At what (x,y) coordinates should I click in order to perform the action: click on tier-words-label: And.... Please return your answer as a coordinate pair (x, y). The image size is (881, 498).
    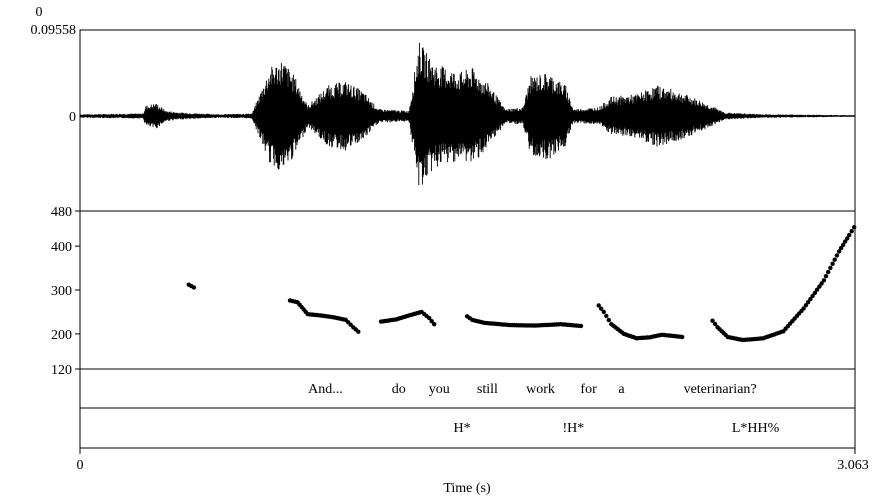
    Looking at the image, I should click on (325, 389).